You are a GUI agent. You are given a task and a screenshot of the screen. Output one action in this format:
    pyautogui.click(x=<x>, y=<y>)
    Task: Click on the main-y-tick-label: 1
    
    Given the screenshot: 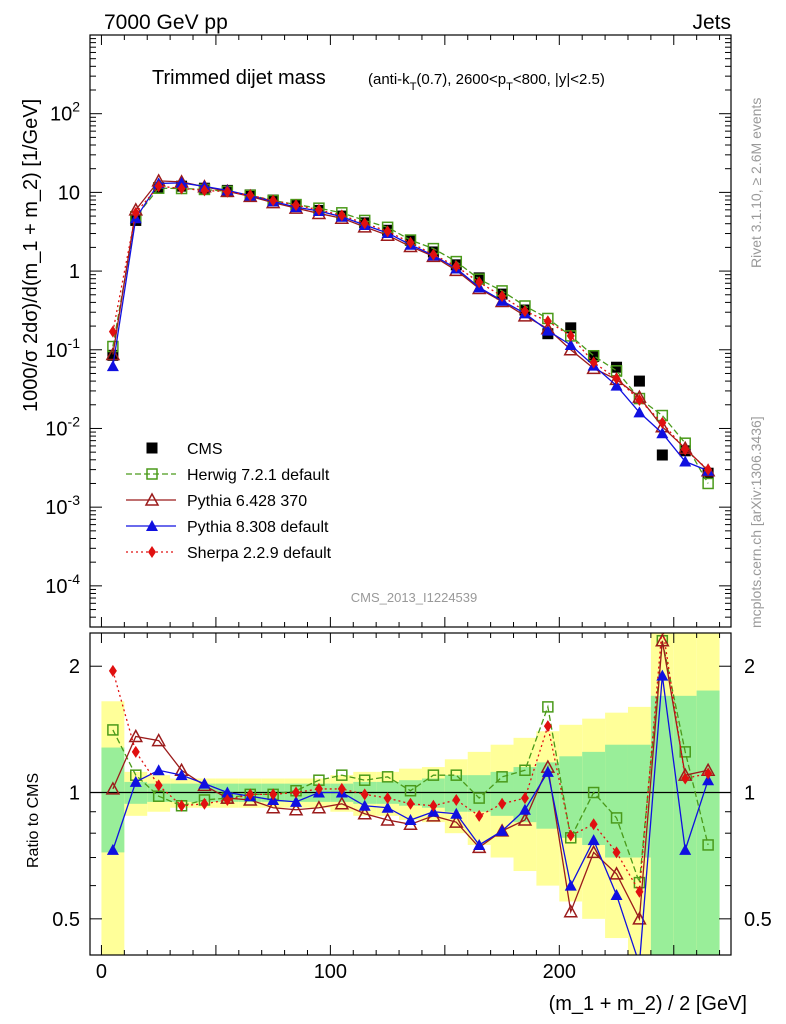 What is the action you would take?
    pyautogui.click(x=74, y=272)
    